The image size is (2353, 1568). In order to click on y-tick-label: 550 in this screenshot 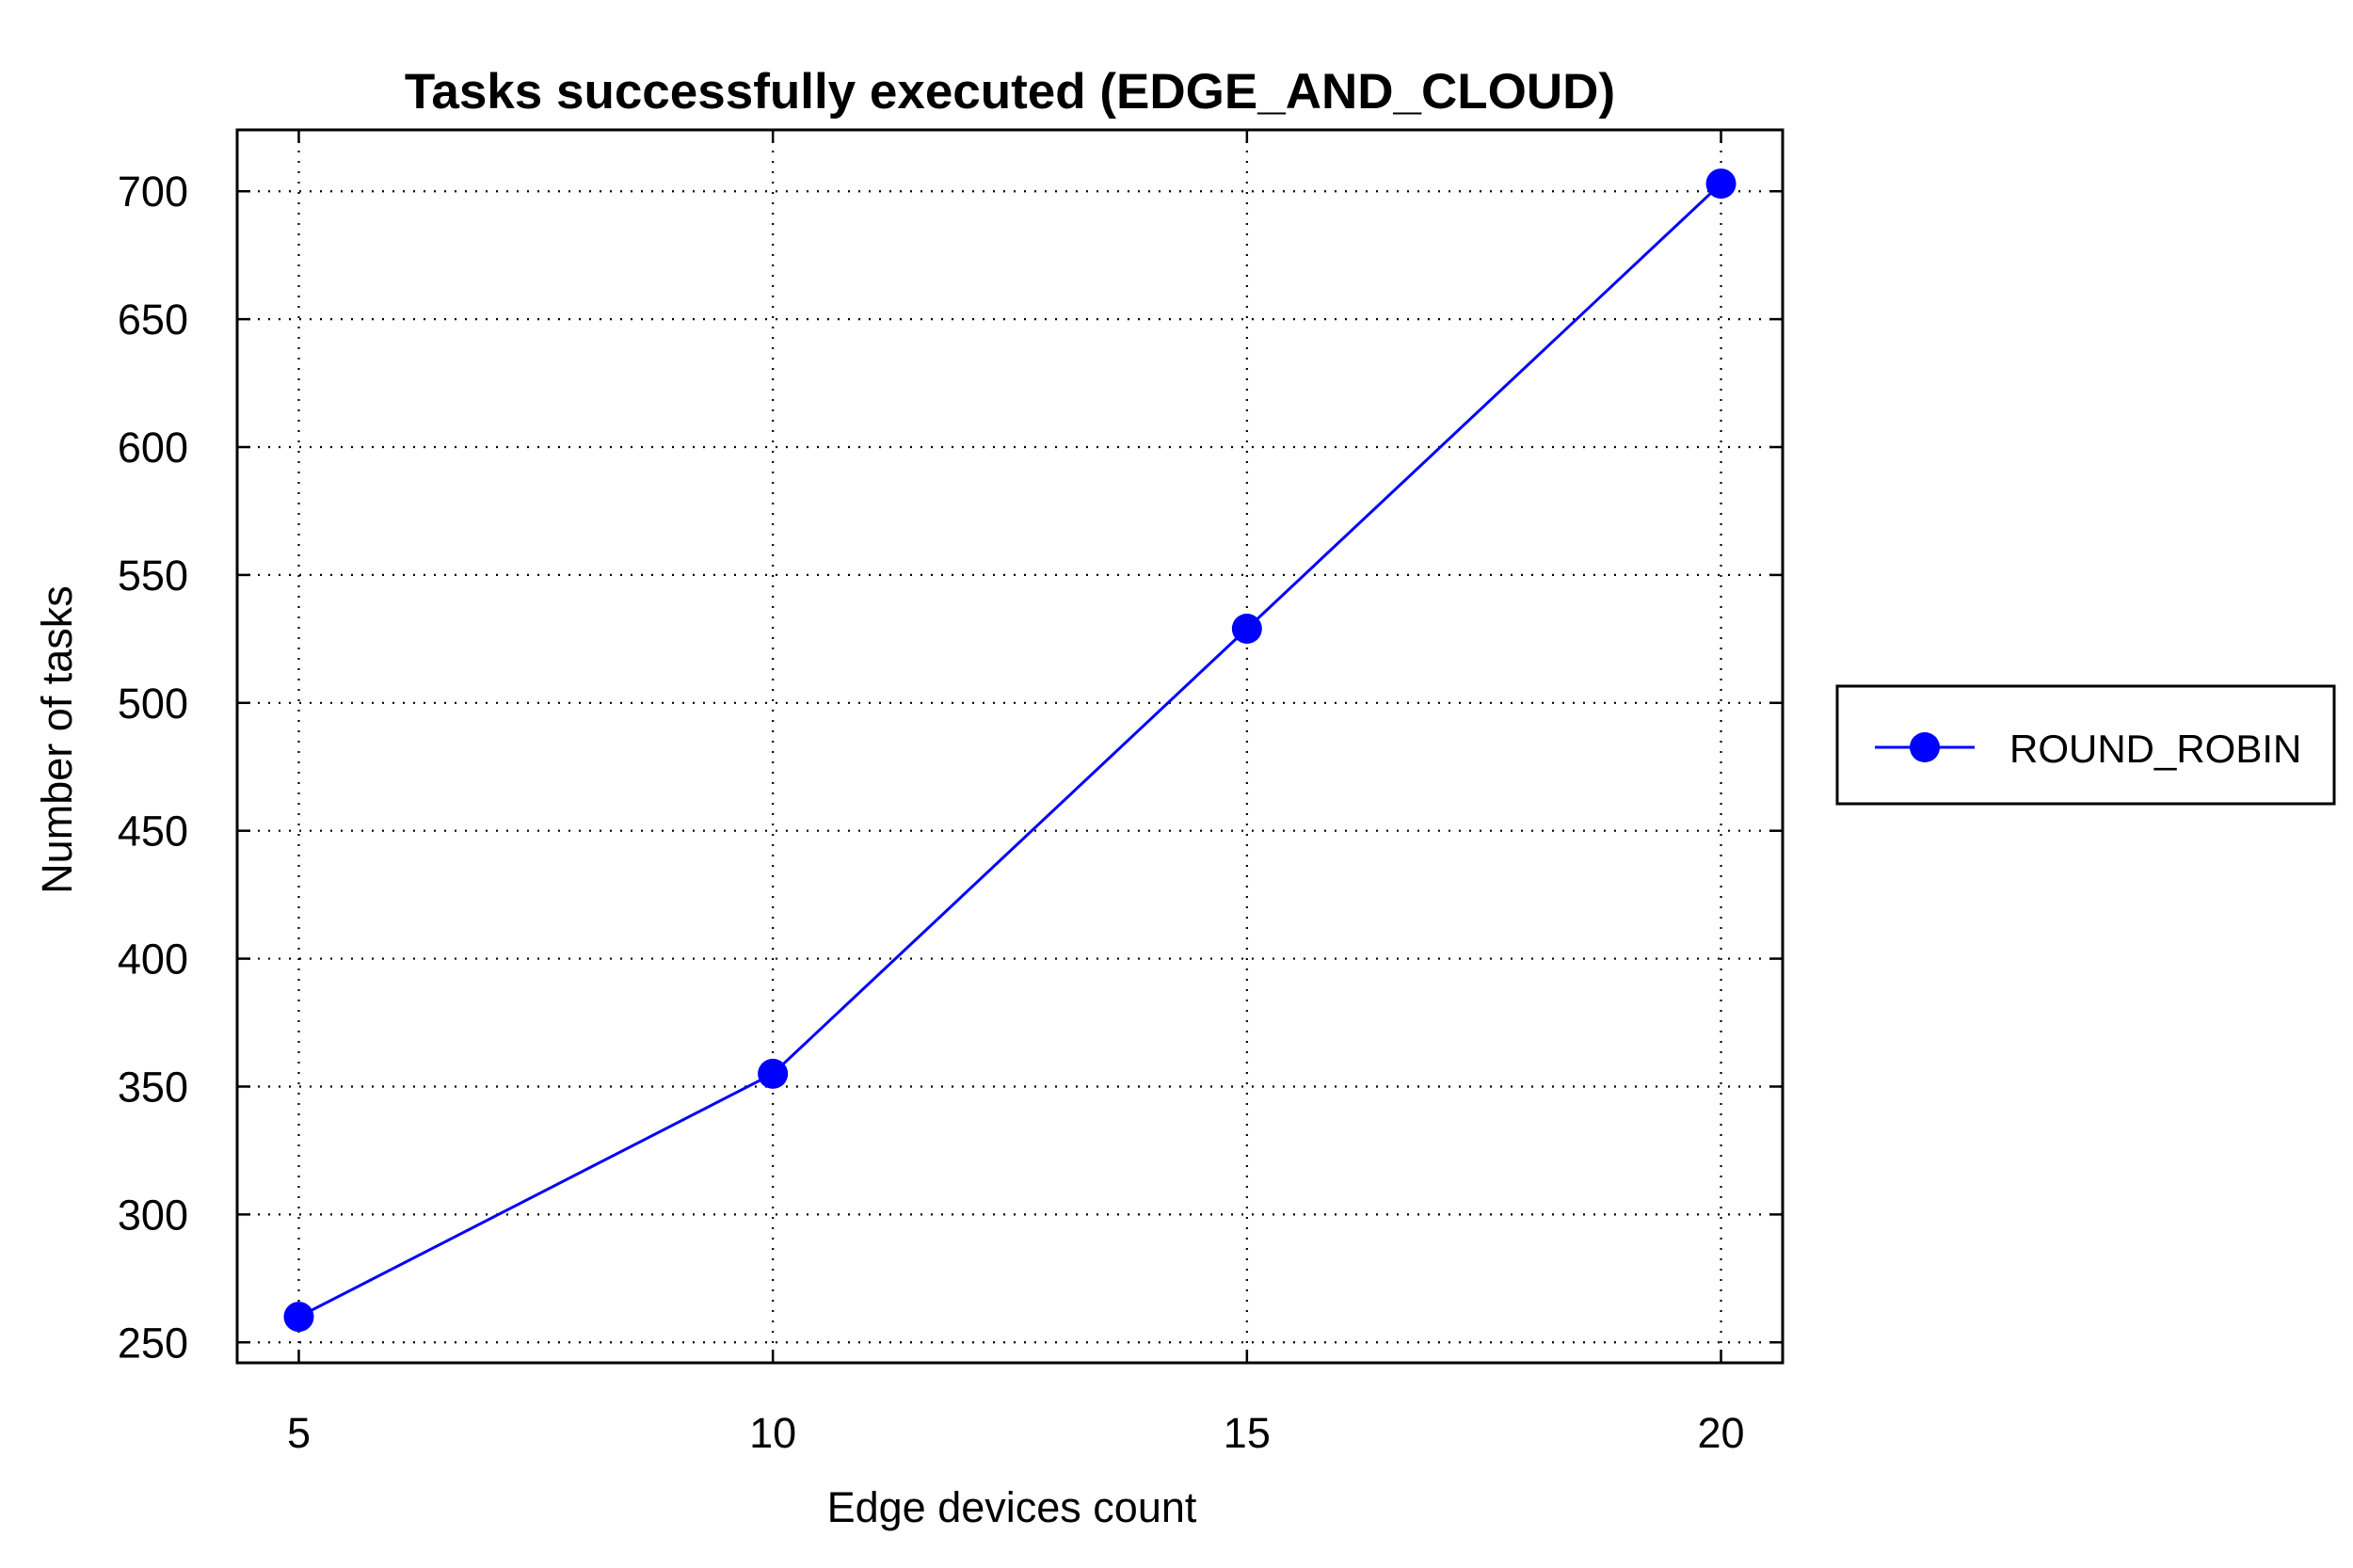, I will do `click(153, 576)`.